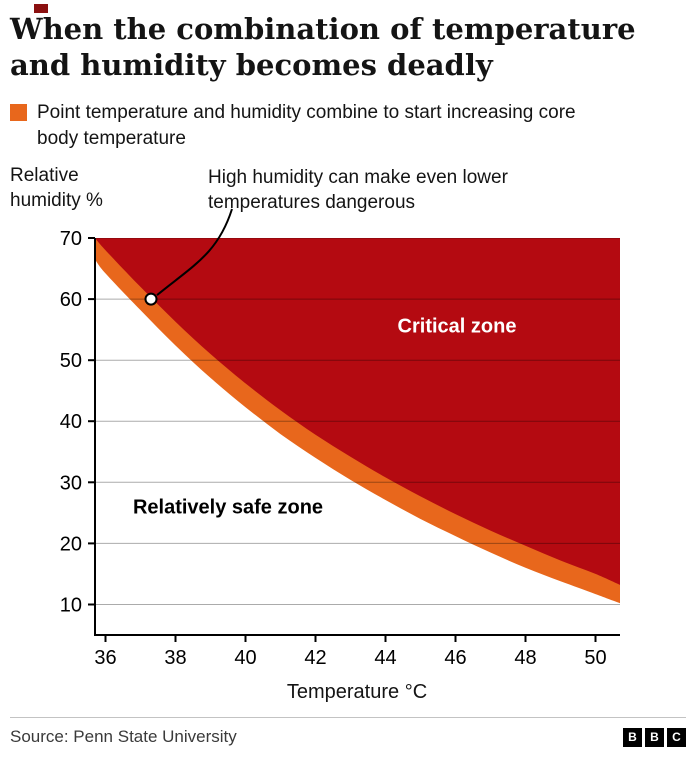 The image size is (696, 778). I want to click on svg-text: 48, so click(525, 658).